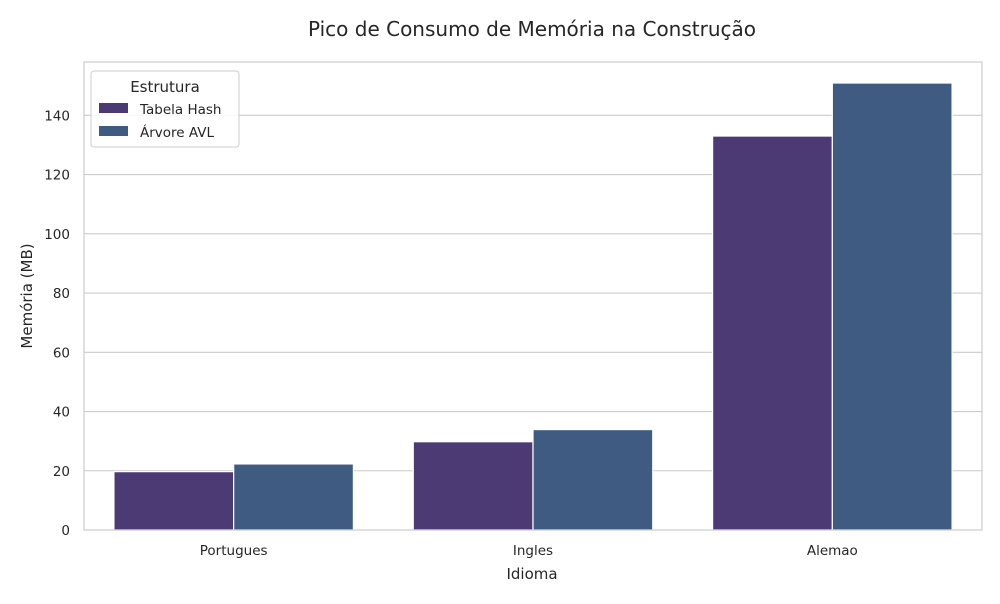 The image size is (1000, 604). I want to click on bar-arvore-avl-alemao, so click(892, 306).